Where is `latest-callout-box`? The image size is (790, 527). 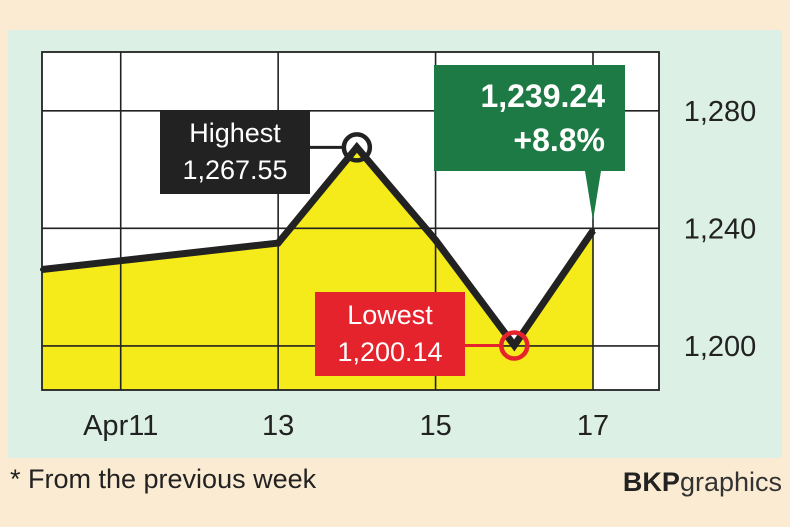
latest-callout-box is located at coordinates (529, 143).